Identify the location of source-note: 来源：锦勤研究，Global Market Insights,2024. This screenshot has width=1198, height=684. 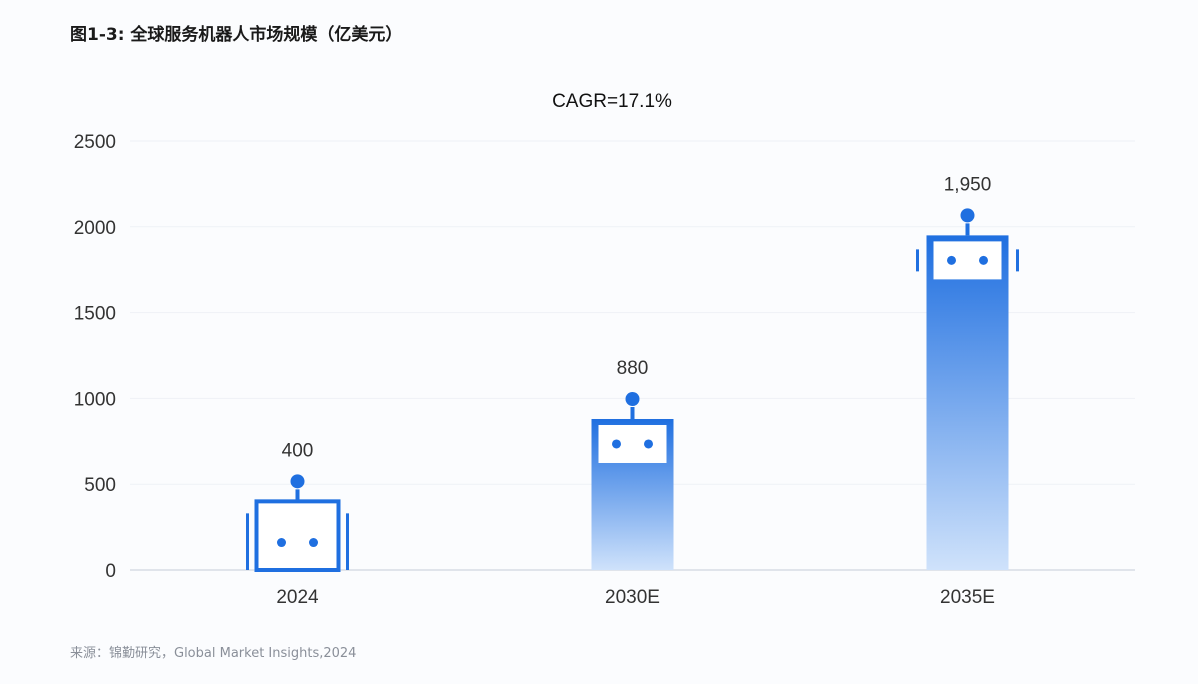
(213, 653).